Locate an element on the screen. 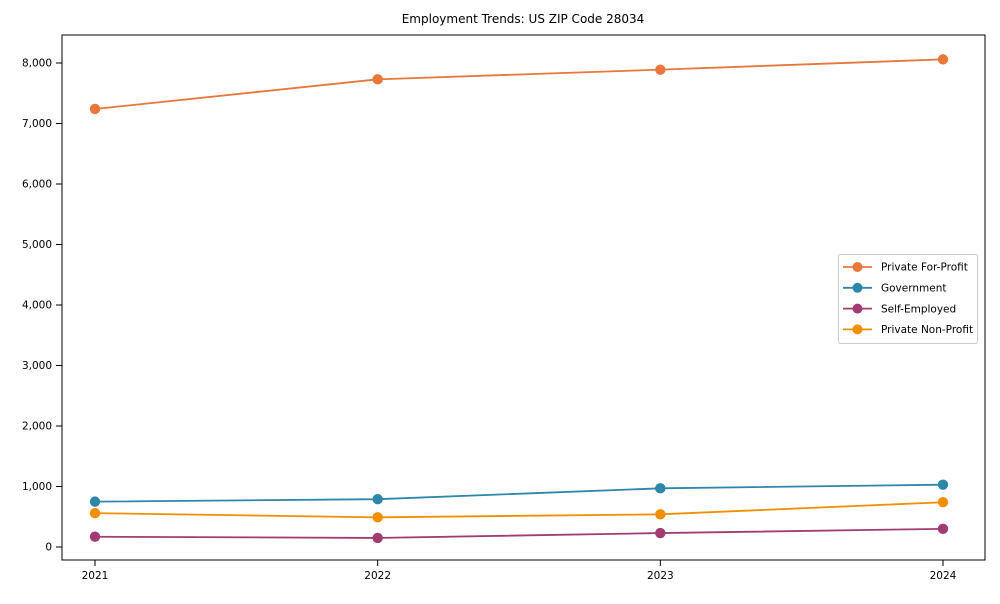 The image size is (1000, 604). y-axis-tick-label: 0 is located at coordinates (48, 548).